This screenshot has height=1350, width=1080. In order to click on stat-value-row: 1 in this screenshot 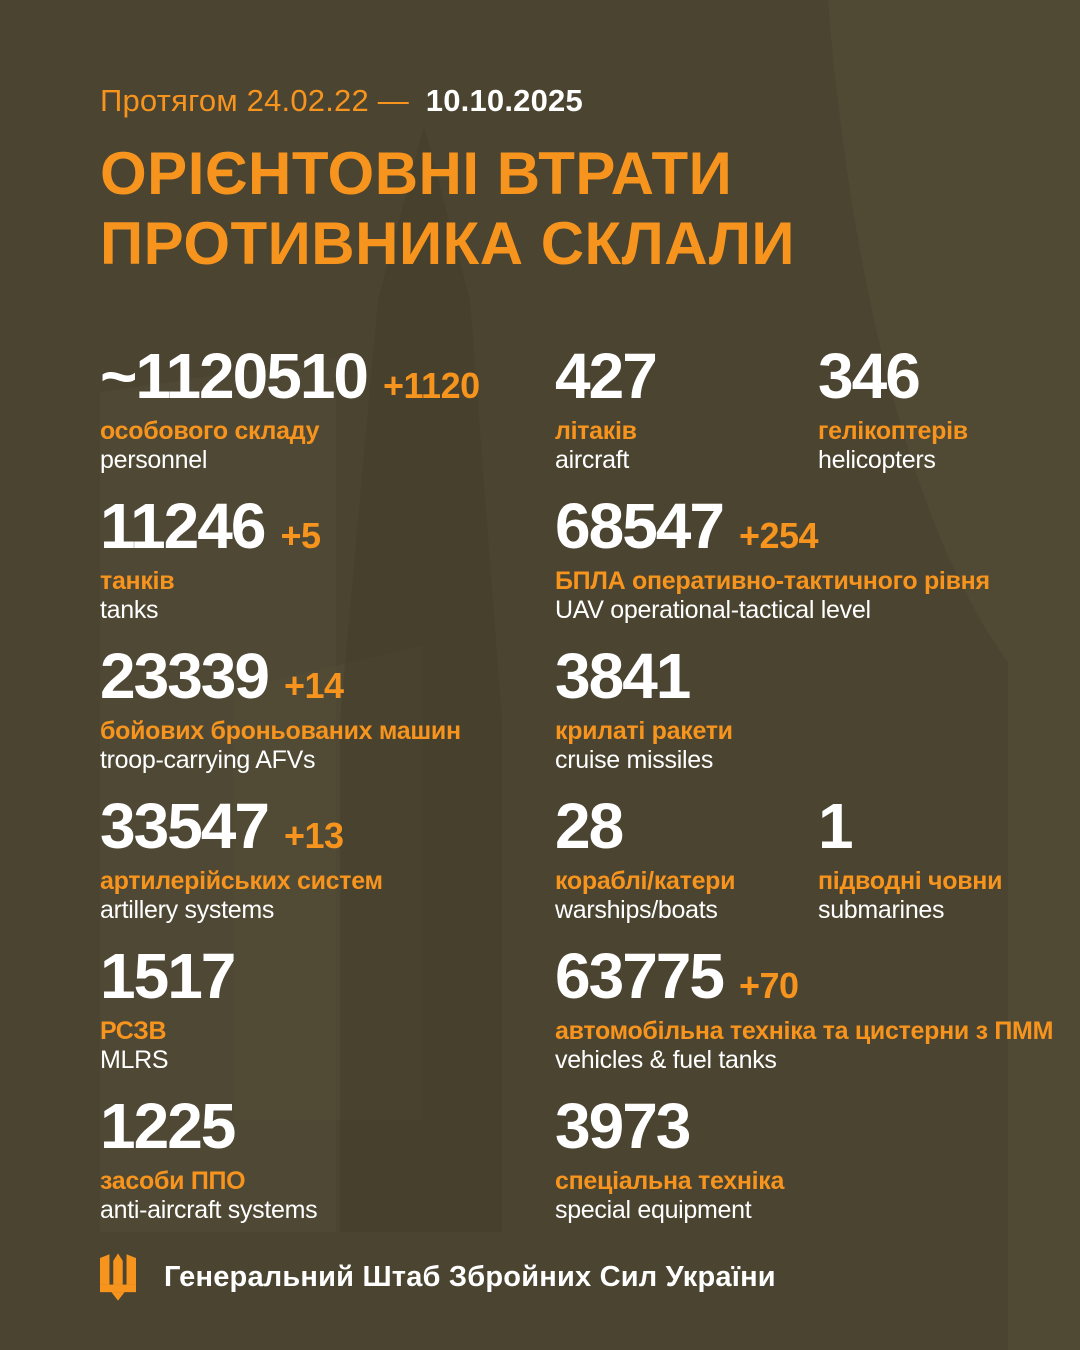, I will do `click(949, 826)`.